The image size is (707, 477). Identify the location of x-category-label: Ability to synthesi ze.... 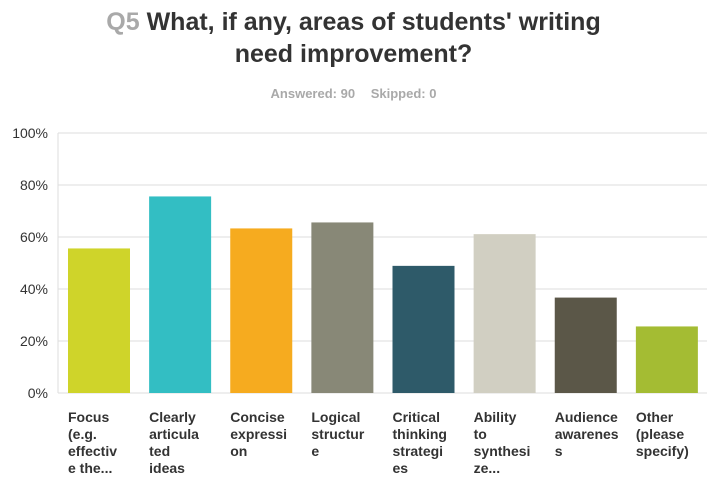
(502, 442).